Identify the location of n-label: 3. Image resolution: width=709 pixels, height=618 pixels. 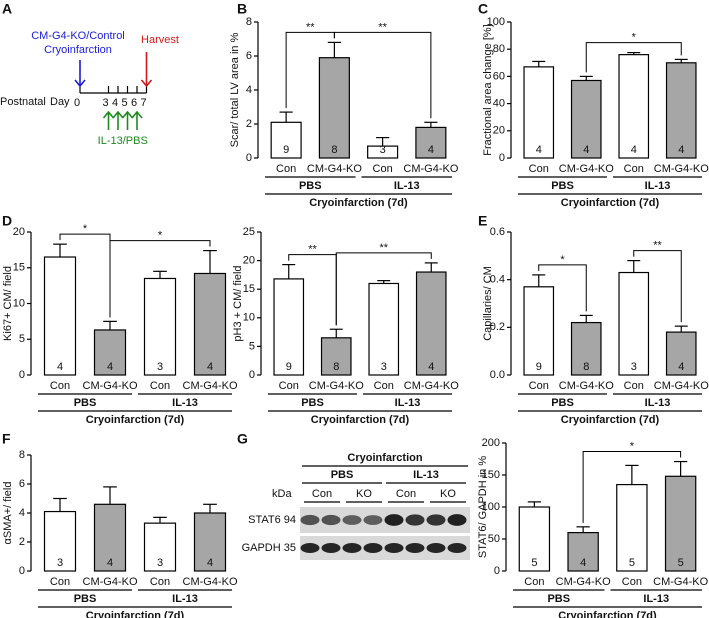
(383, 150).